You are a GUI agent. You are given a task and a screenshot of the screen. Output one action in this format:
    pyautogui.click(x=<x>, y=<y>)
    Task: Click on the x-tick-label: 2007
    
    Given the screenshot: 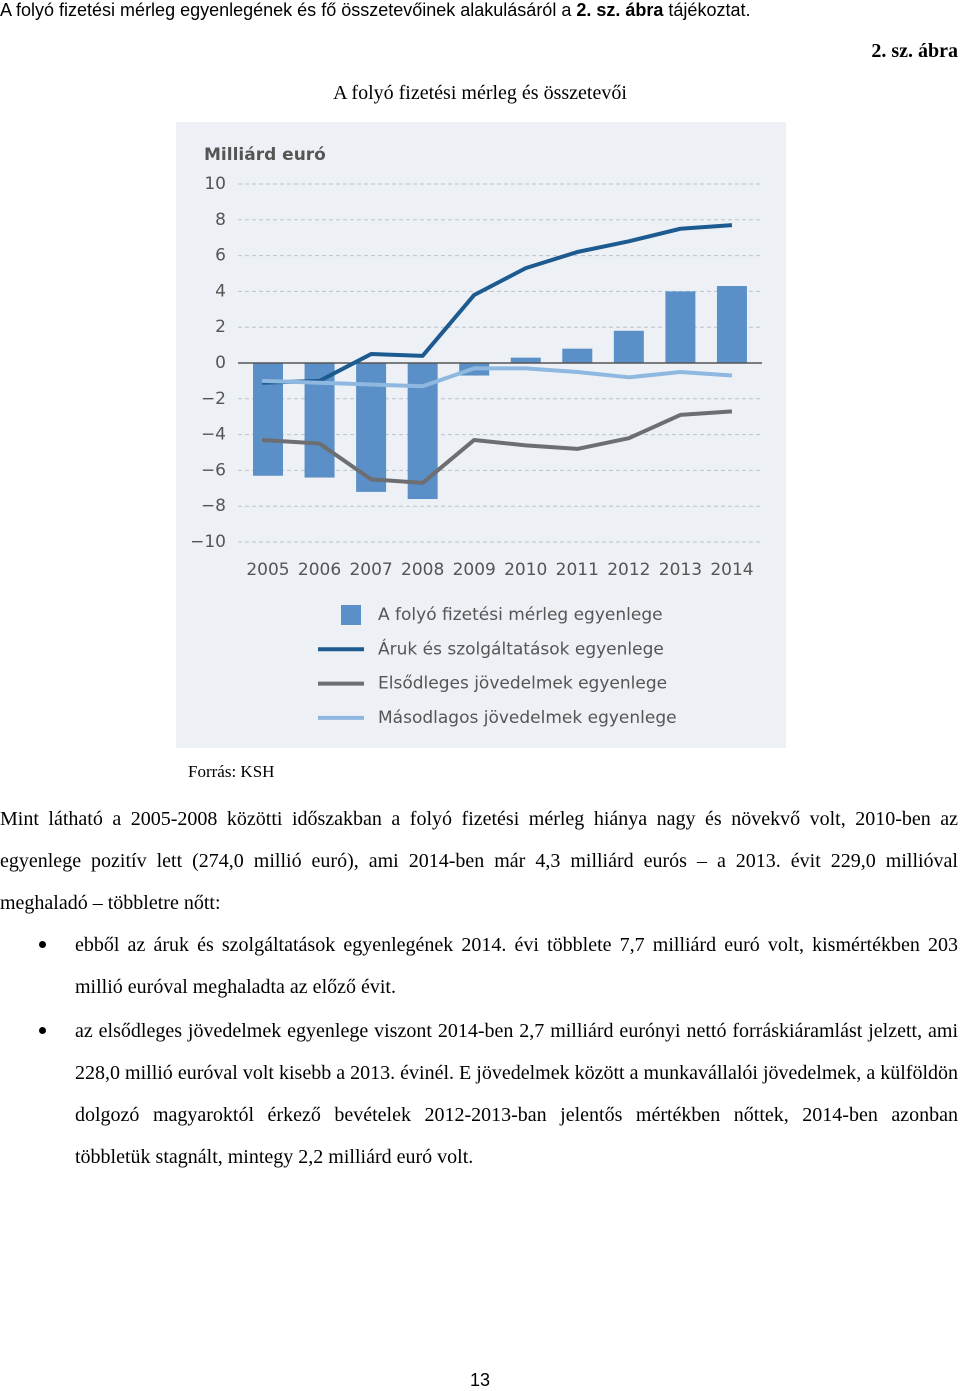 What is the action you would take?
    pyautogui.click(x=370, y=570)
    